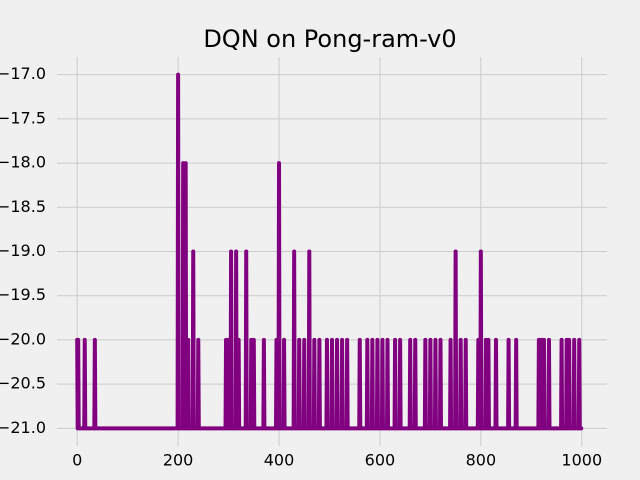 Image resolution: width=640 pixels, height=480 pixels. I want to click on x-tick-label: 800, so click(481, 460).